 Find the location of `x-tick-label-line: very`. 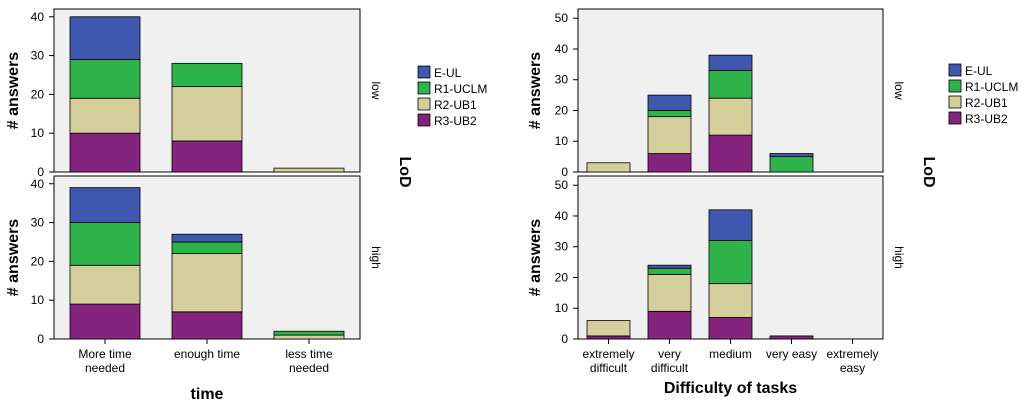

x-tick-label-line: very is located at coordinates (669, 354).